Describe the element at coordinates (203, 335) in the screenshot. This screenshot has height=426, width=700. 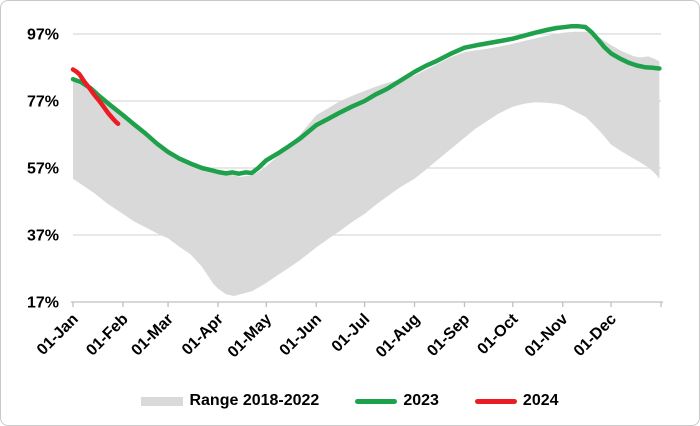
I see `x-tick-label: 01-Apr` at that location.